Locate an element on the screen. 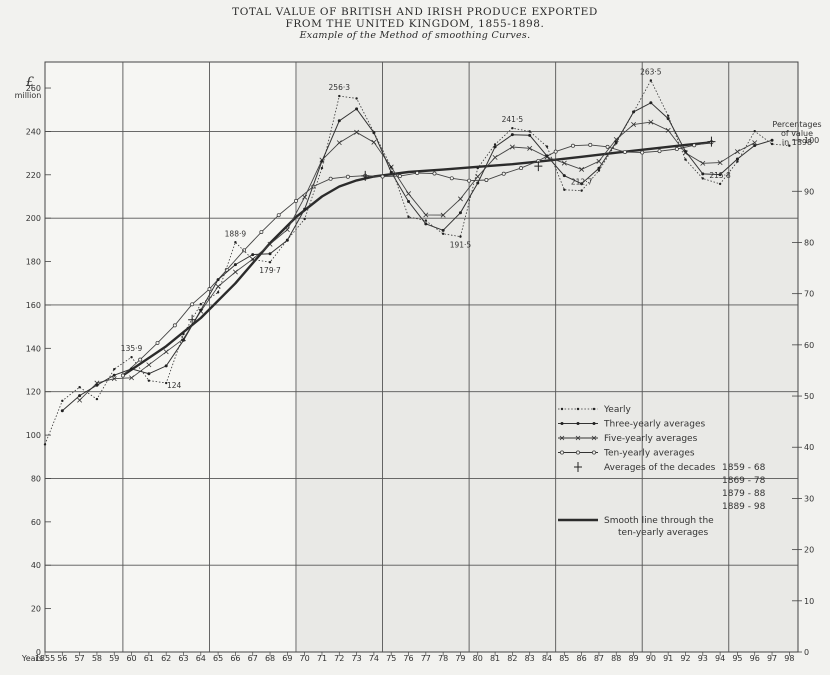 This screenshot has width=830, height=675. x-axis-label: Years is located at coordinates (32, 658).